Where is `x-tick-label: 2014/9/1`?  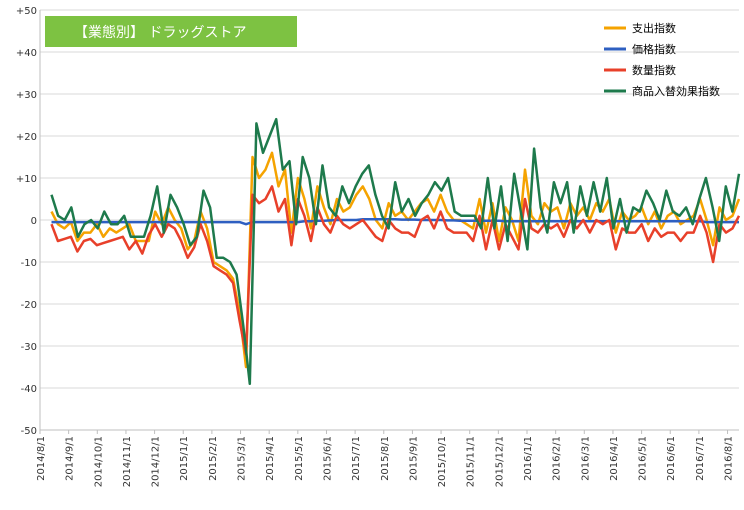 x-tick-label: 2014/9/1 is located at coordinates (70, 458).